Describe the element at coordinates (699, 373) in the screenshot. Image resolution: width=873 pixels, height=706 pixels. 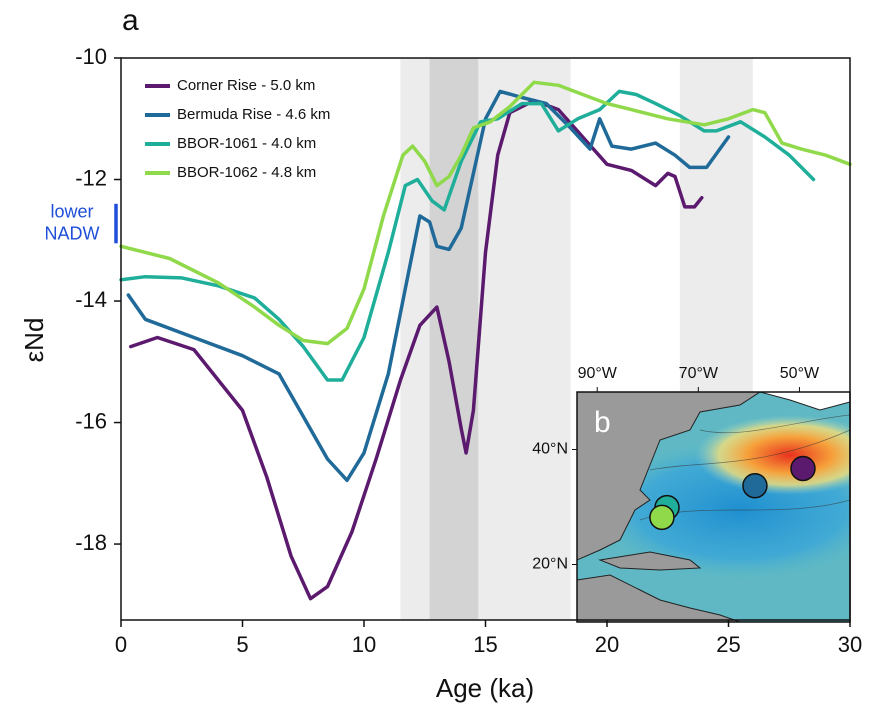
I see `map-x-tick-label: 70°W` at that location.